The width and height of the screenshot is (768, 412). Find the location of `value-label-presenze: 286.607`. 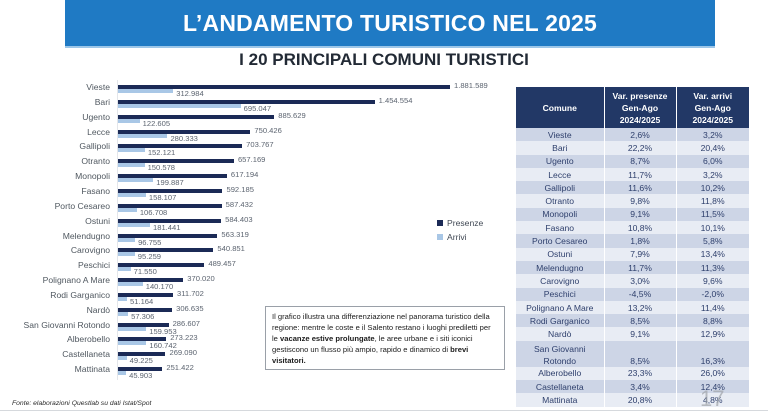

value-label-presenze: 286.607 is located at coordinates (186, 323).